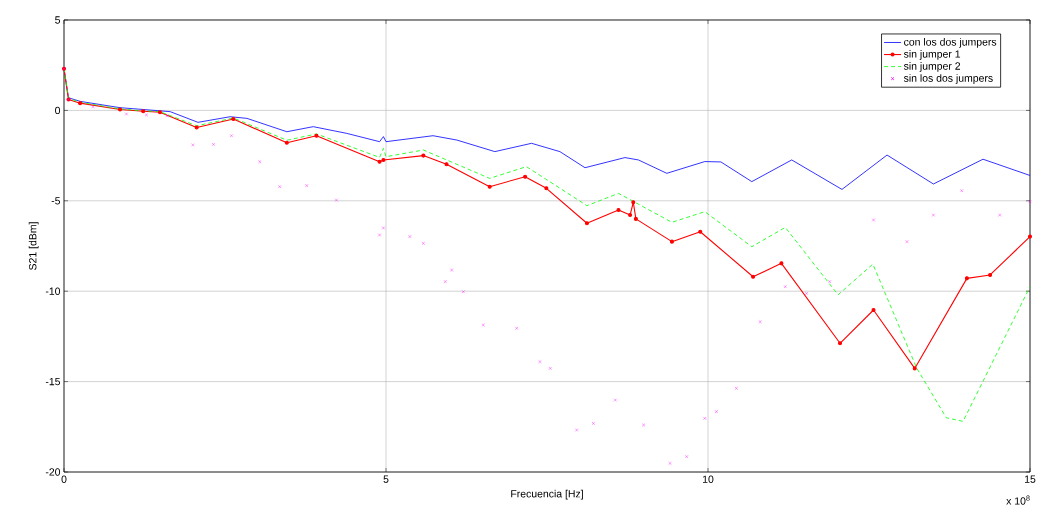 This screenshot has height=521, width=1040. I want to click on x-tick-label: 0, so click(64, 479).